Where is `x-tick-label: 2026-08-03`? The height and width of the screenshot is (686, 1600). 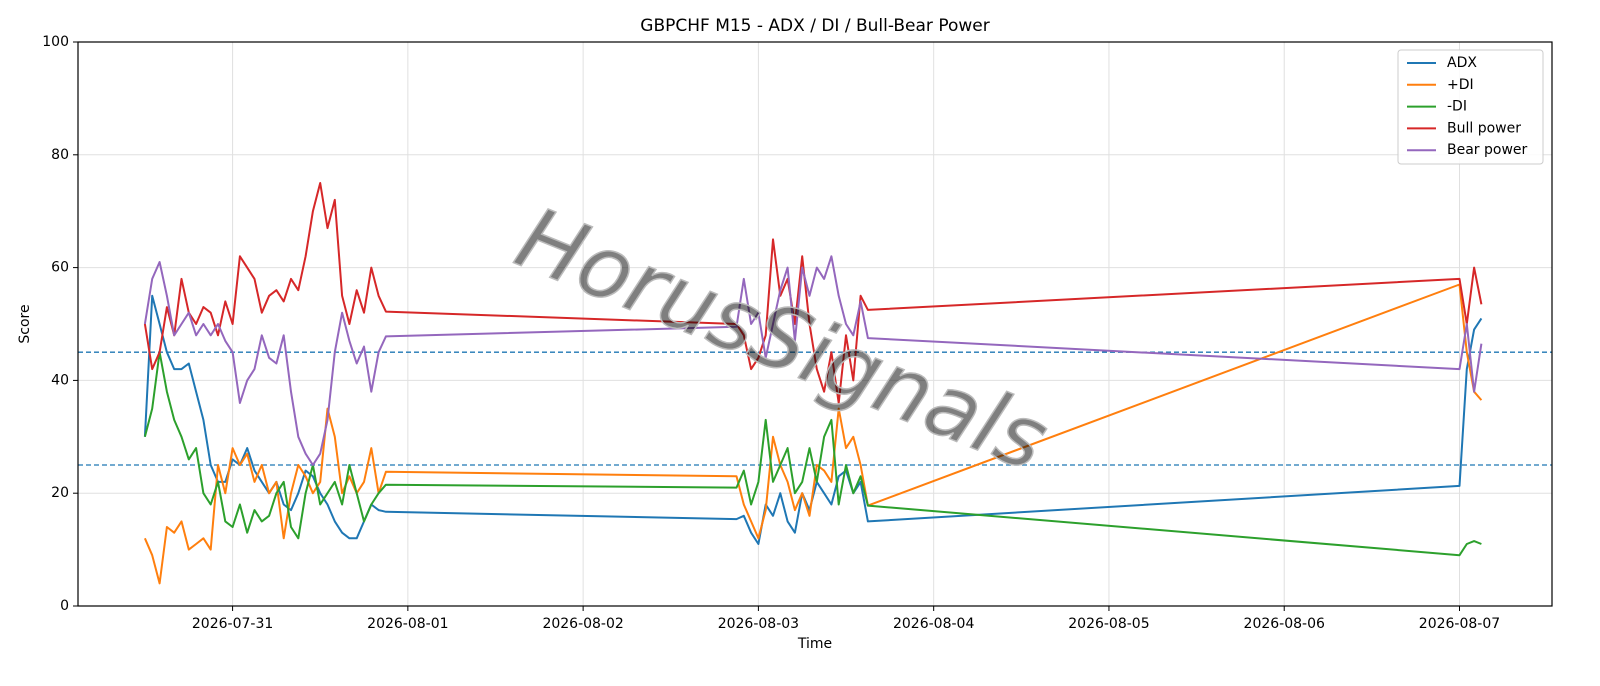
x-tick-label: 2026-08-03 is located at coordinates (758, 624).